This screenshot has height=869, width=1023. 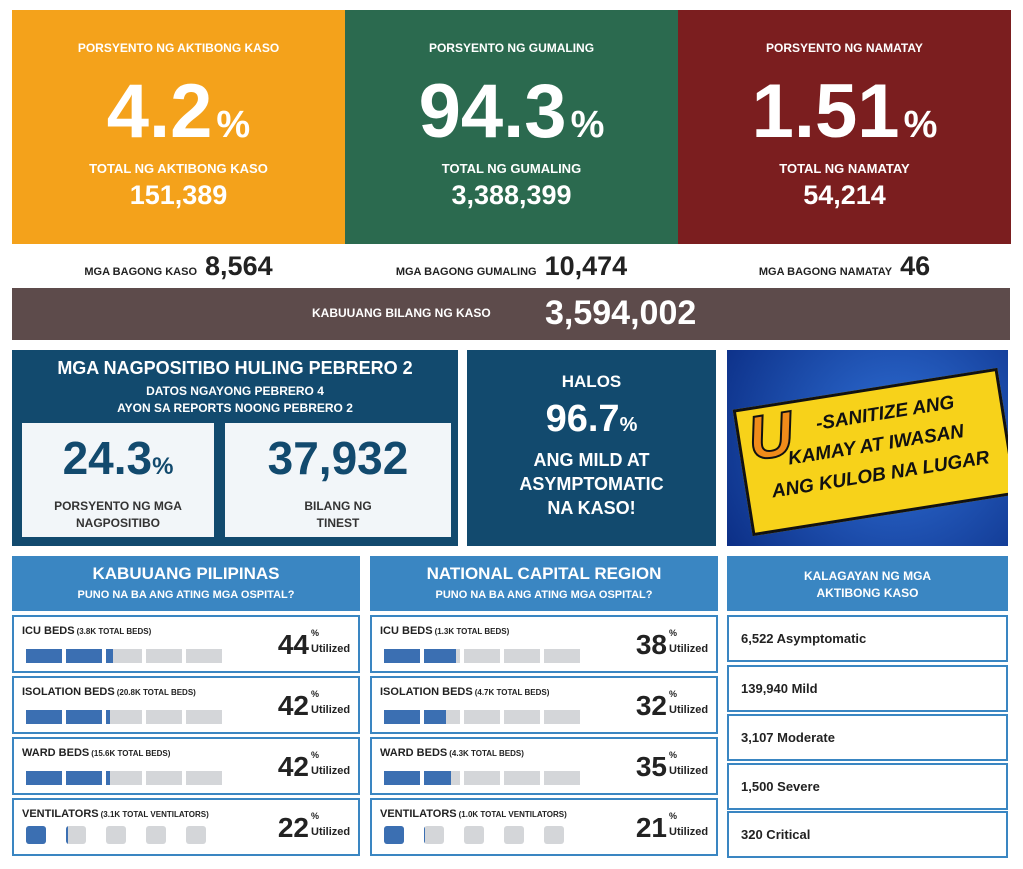 What do you see at coordinates (586, 266) in the screenshot?
I see `new-count-value: 10,474` at bounding box center [586, 266].